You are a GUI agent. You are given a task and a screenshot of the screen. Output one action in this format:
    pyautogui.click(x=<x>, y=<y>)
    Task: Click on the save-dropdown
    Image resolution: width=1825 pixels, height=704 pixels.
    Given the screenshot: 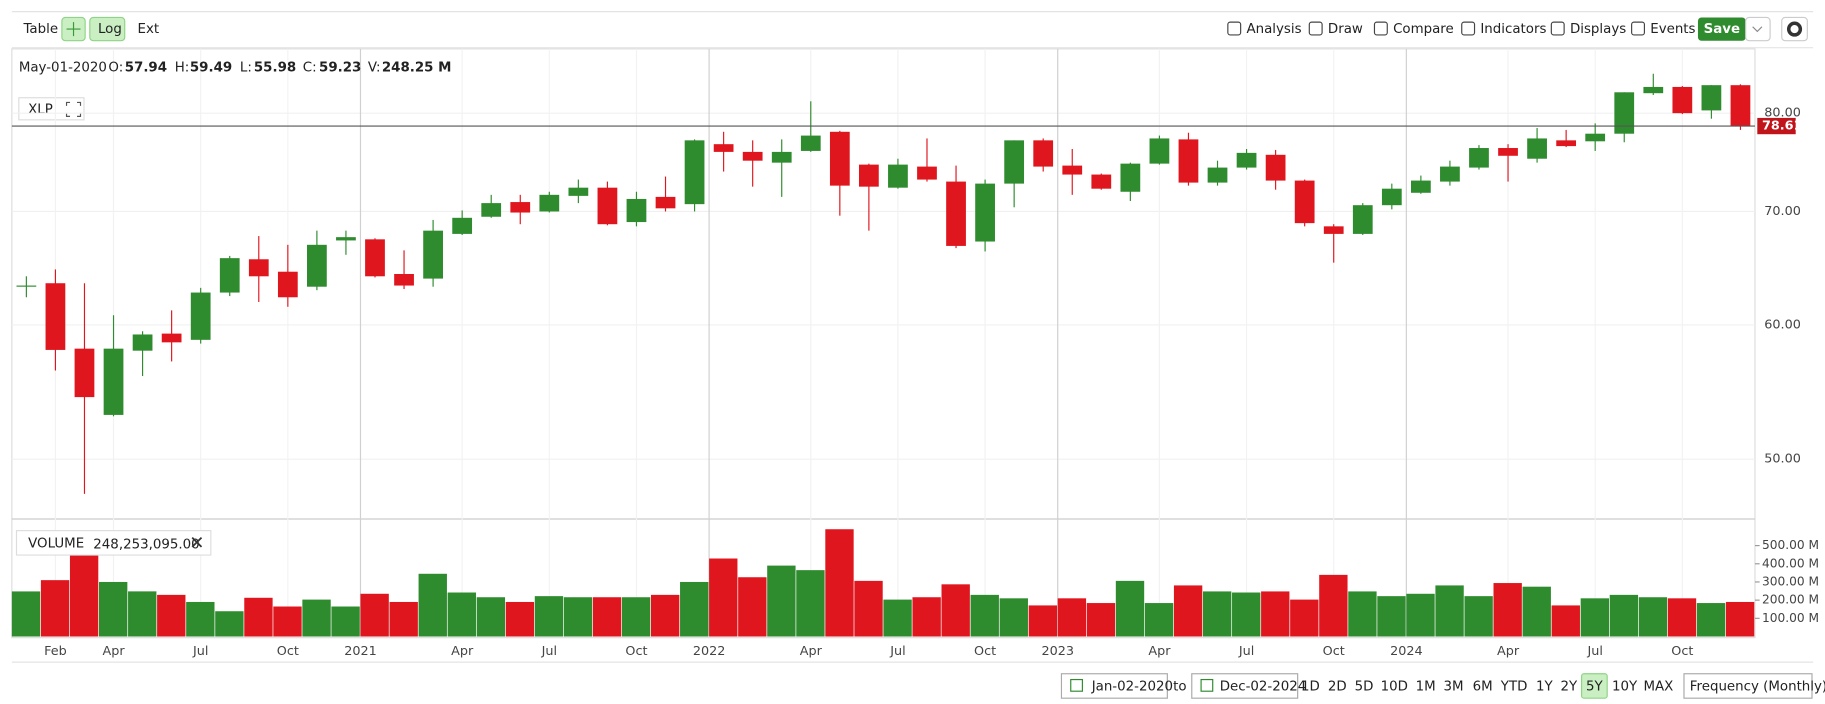 What is the action you would take?
    pyautogui.click(x=1758, y=29)
    